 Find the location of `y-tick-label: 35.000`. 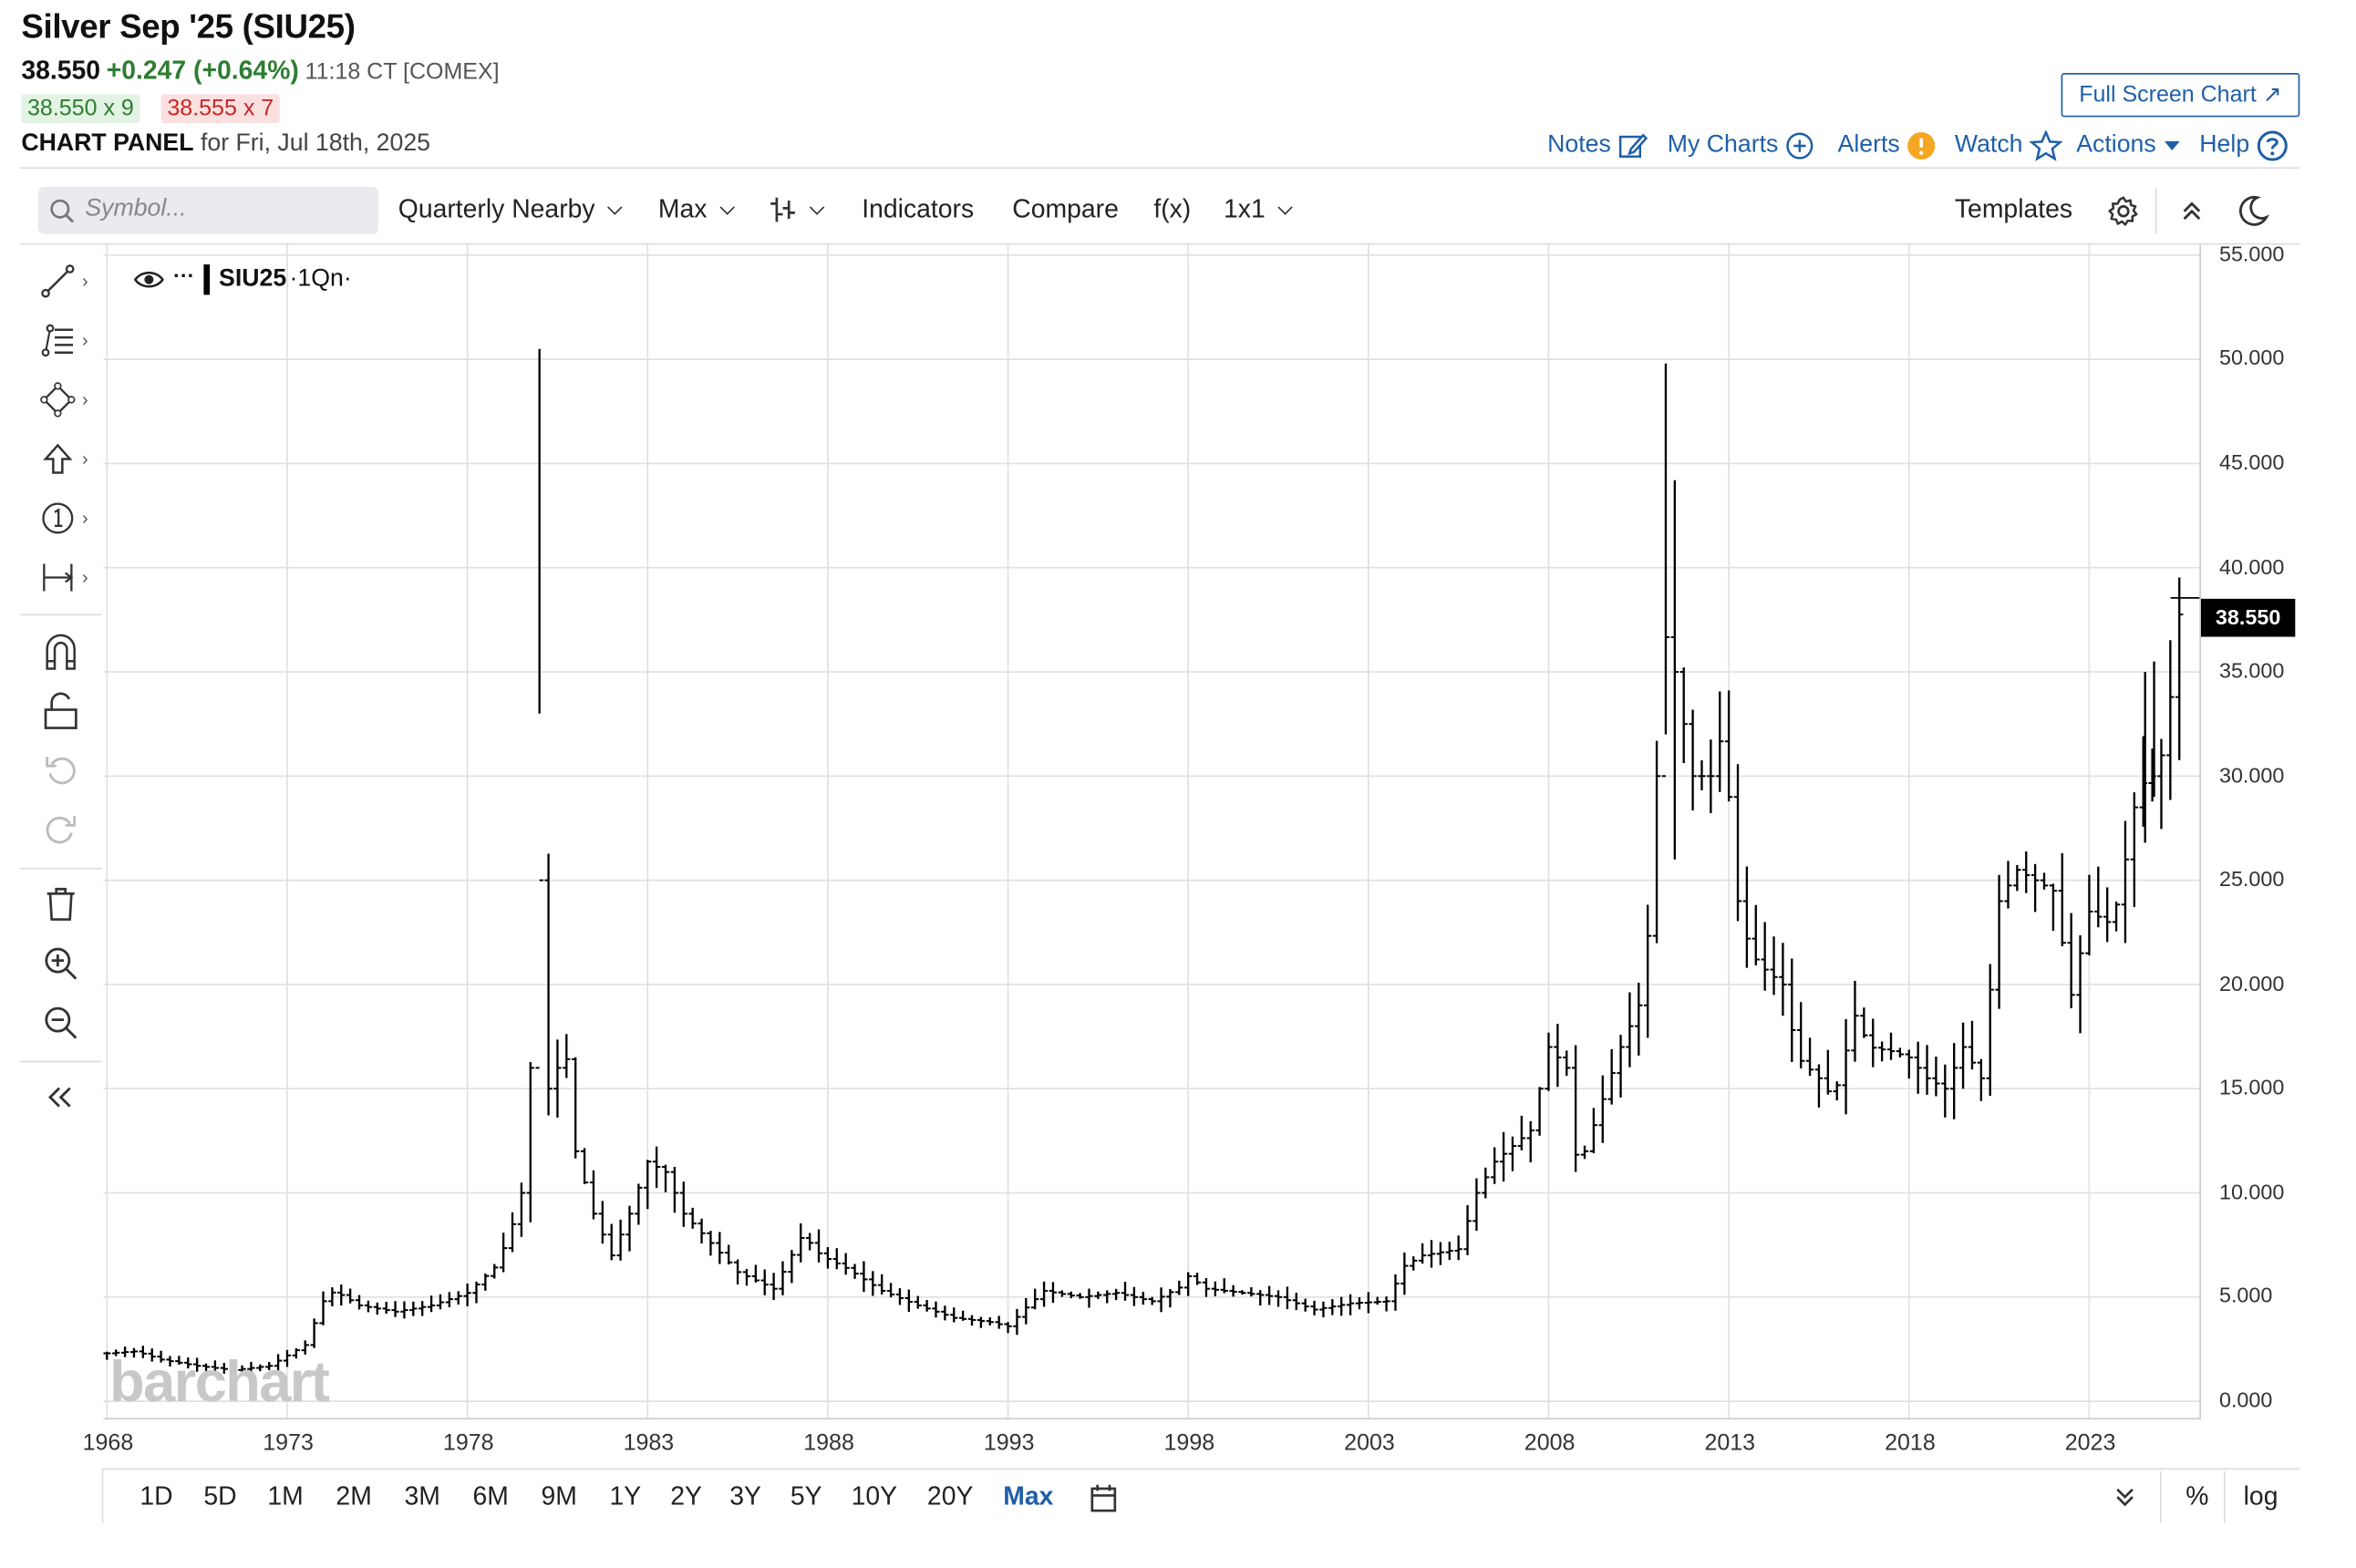

y-tick-label: 35.000 is located at coordinates (2251, 670).